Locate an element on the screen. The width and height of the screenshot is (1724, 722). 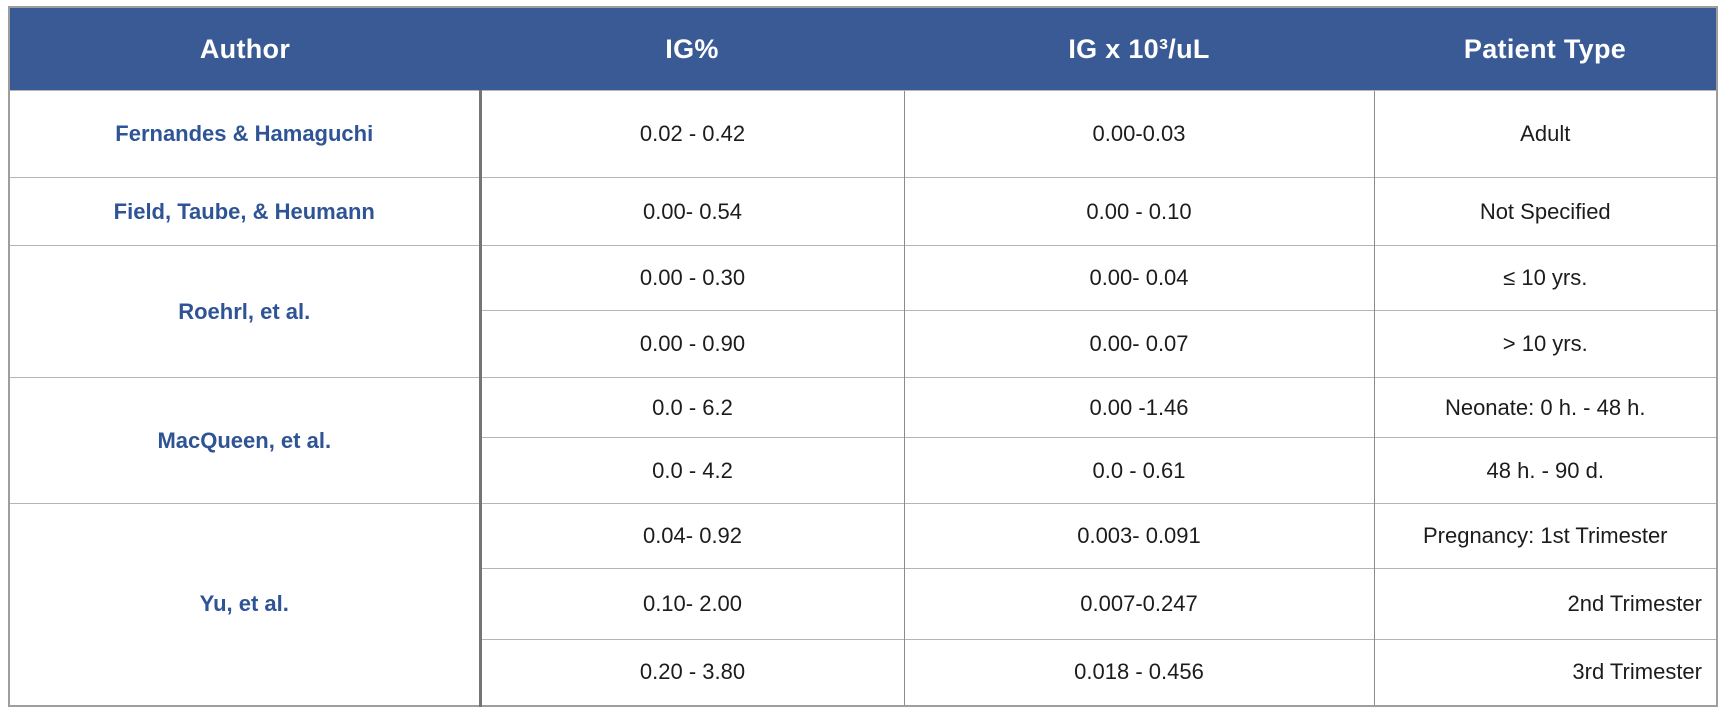
ig-pct-cell: 0.20 - 3.80 is located at coordinates (692, 672).